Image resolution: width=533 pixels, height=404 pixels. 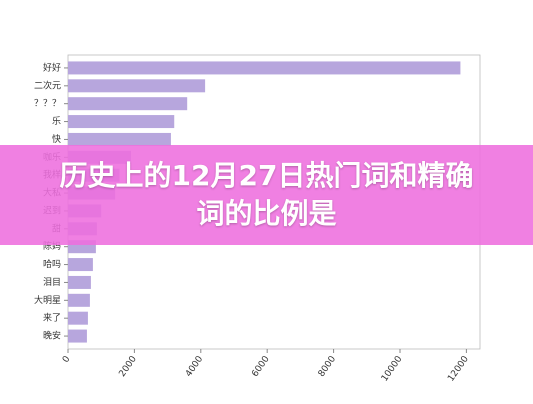 What do you see at coordinates (52, 264) in the screenshot?
I see `y-tick-label: 哈吗` at bounding box center [52, 264].